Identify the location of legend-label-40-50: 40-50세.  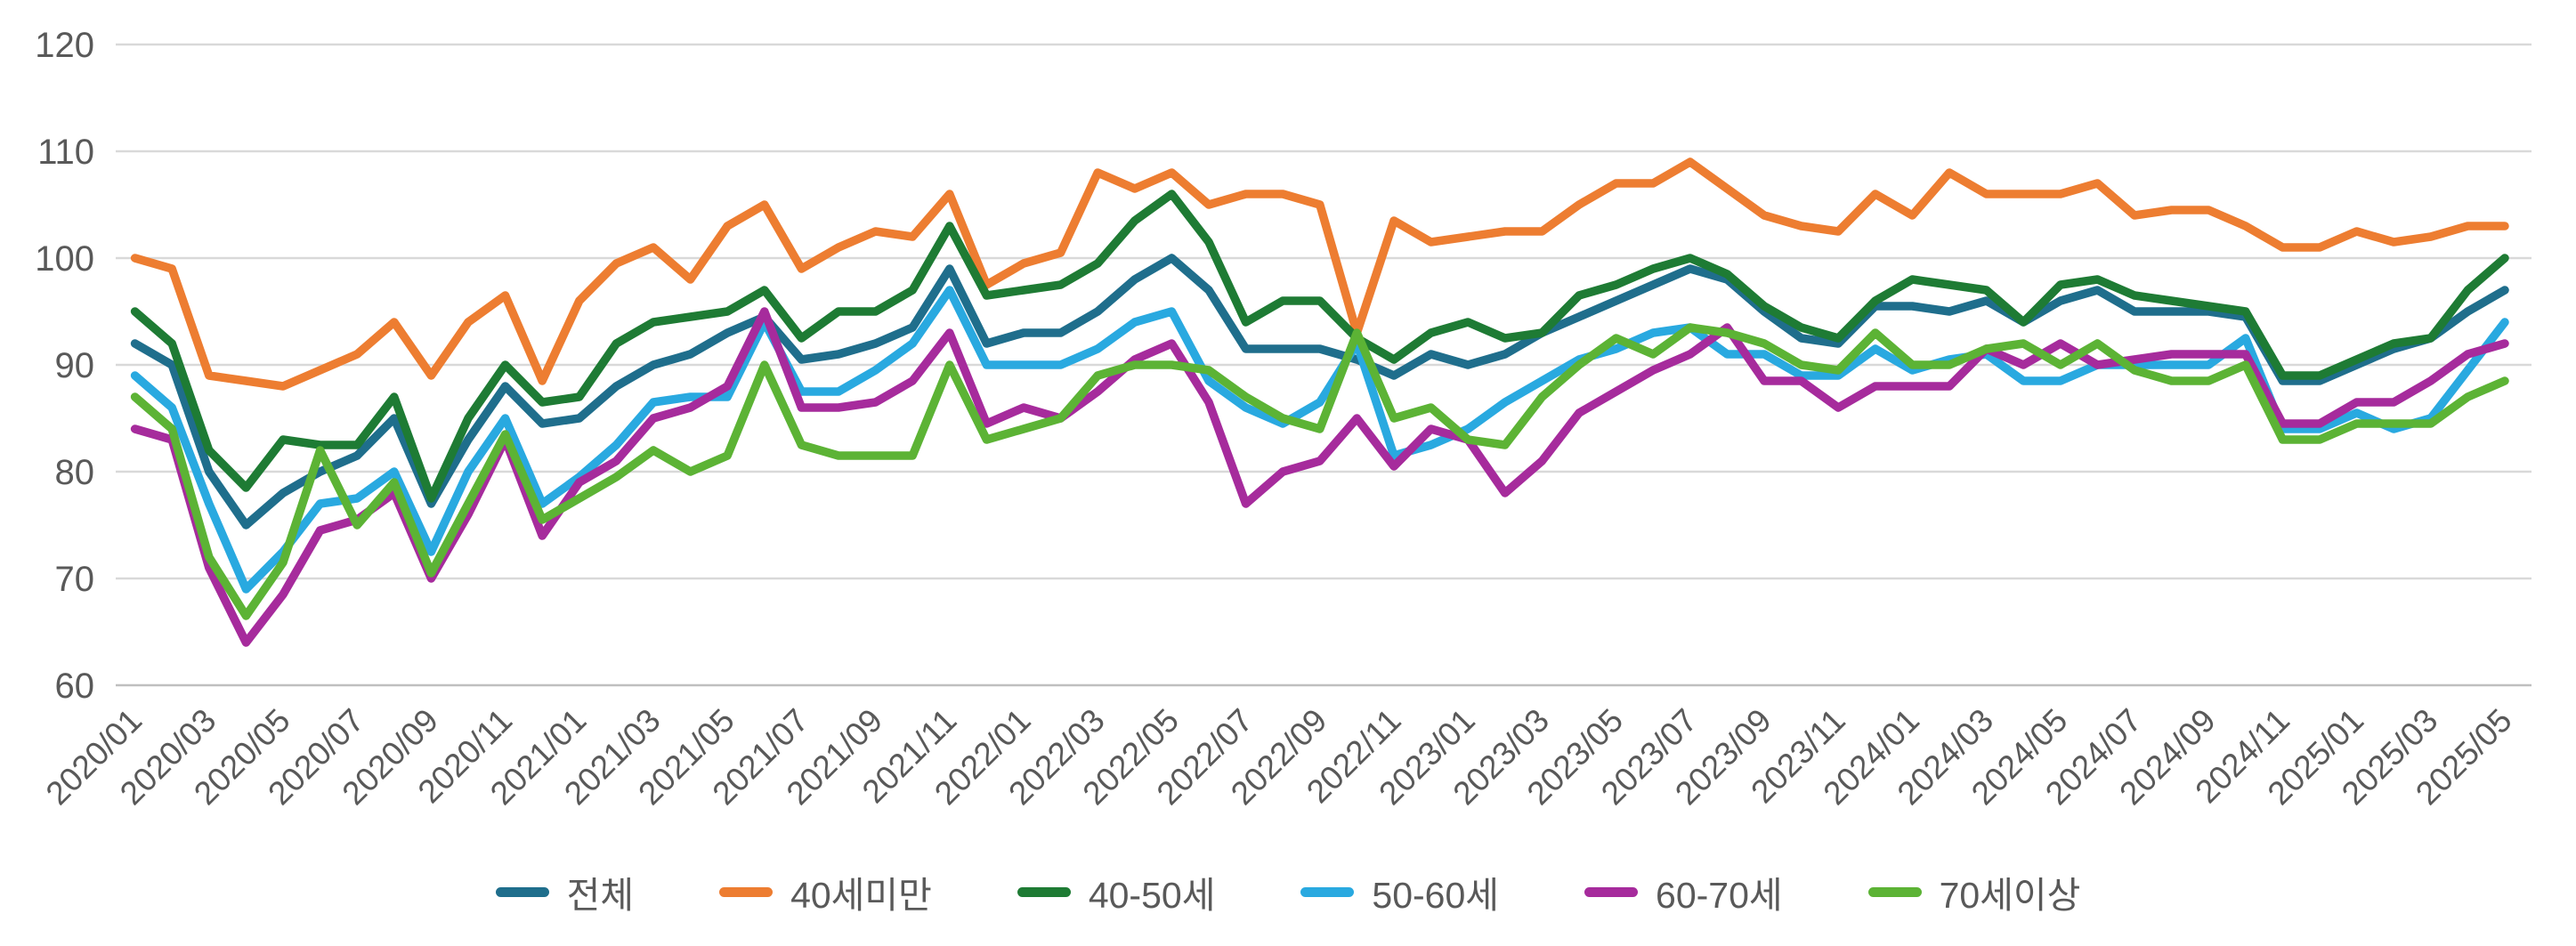
(1152, 895).